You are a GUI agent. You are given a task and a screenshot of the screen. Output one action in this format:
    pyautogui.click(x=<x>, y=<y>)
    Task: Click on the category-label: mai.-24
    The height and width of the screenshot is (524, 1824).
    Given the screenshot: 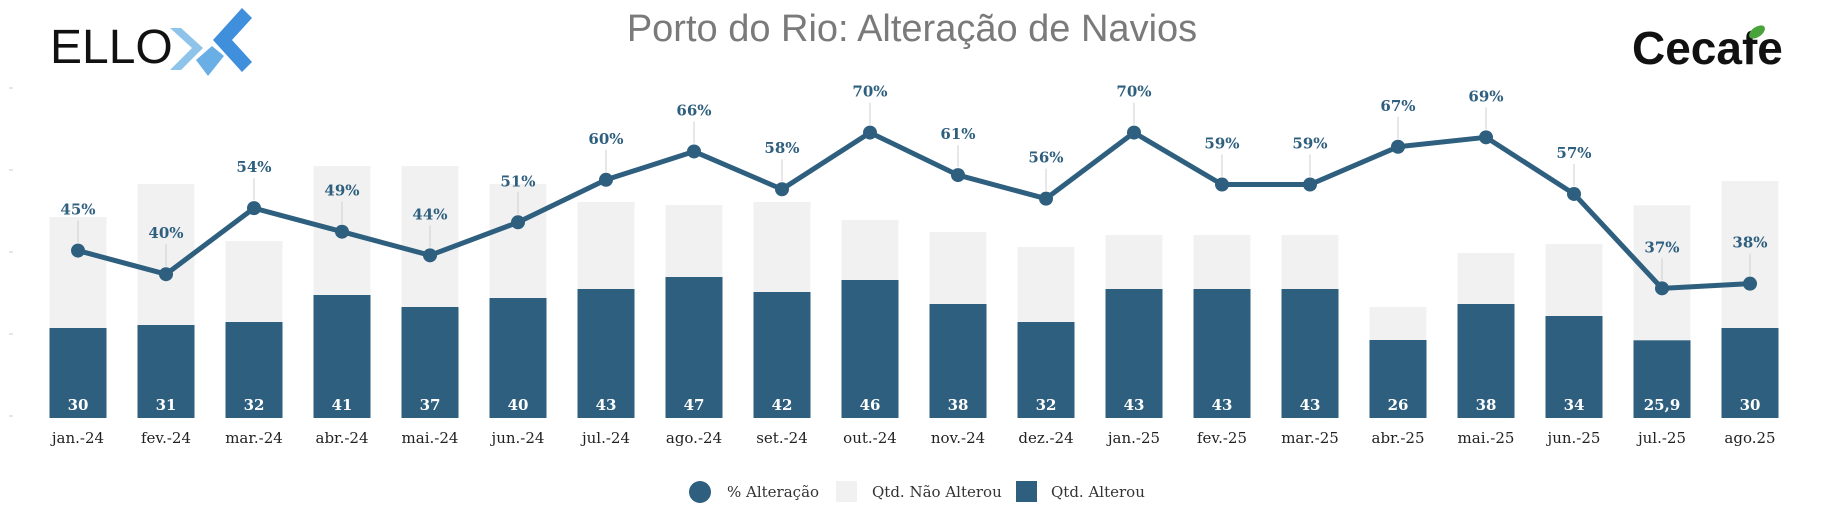 What is the action you would take?
    pyautogui.click(x=430, y=438)
    